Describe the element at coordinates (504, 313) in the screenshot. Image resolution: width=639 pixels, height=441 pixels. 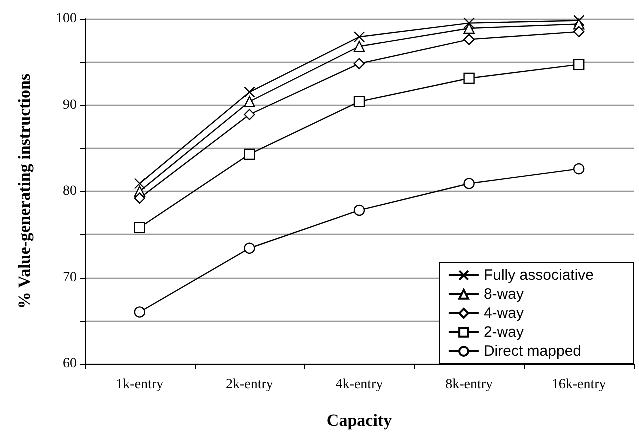
I see `legend-label: 4-way` at that location.